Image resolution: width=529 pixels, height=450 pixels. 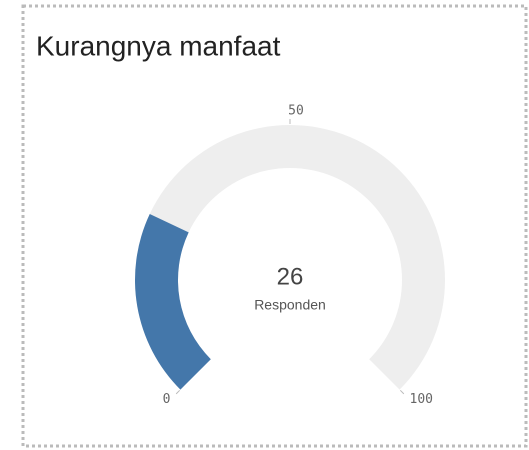 What do you see at coordinates (173, 302) in the screenshot?
I see `gauge-bar` at bounding box center [173, 302].